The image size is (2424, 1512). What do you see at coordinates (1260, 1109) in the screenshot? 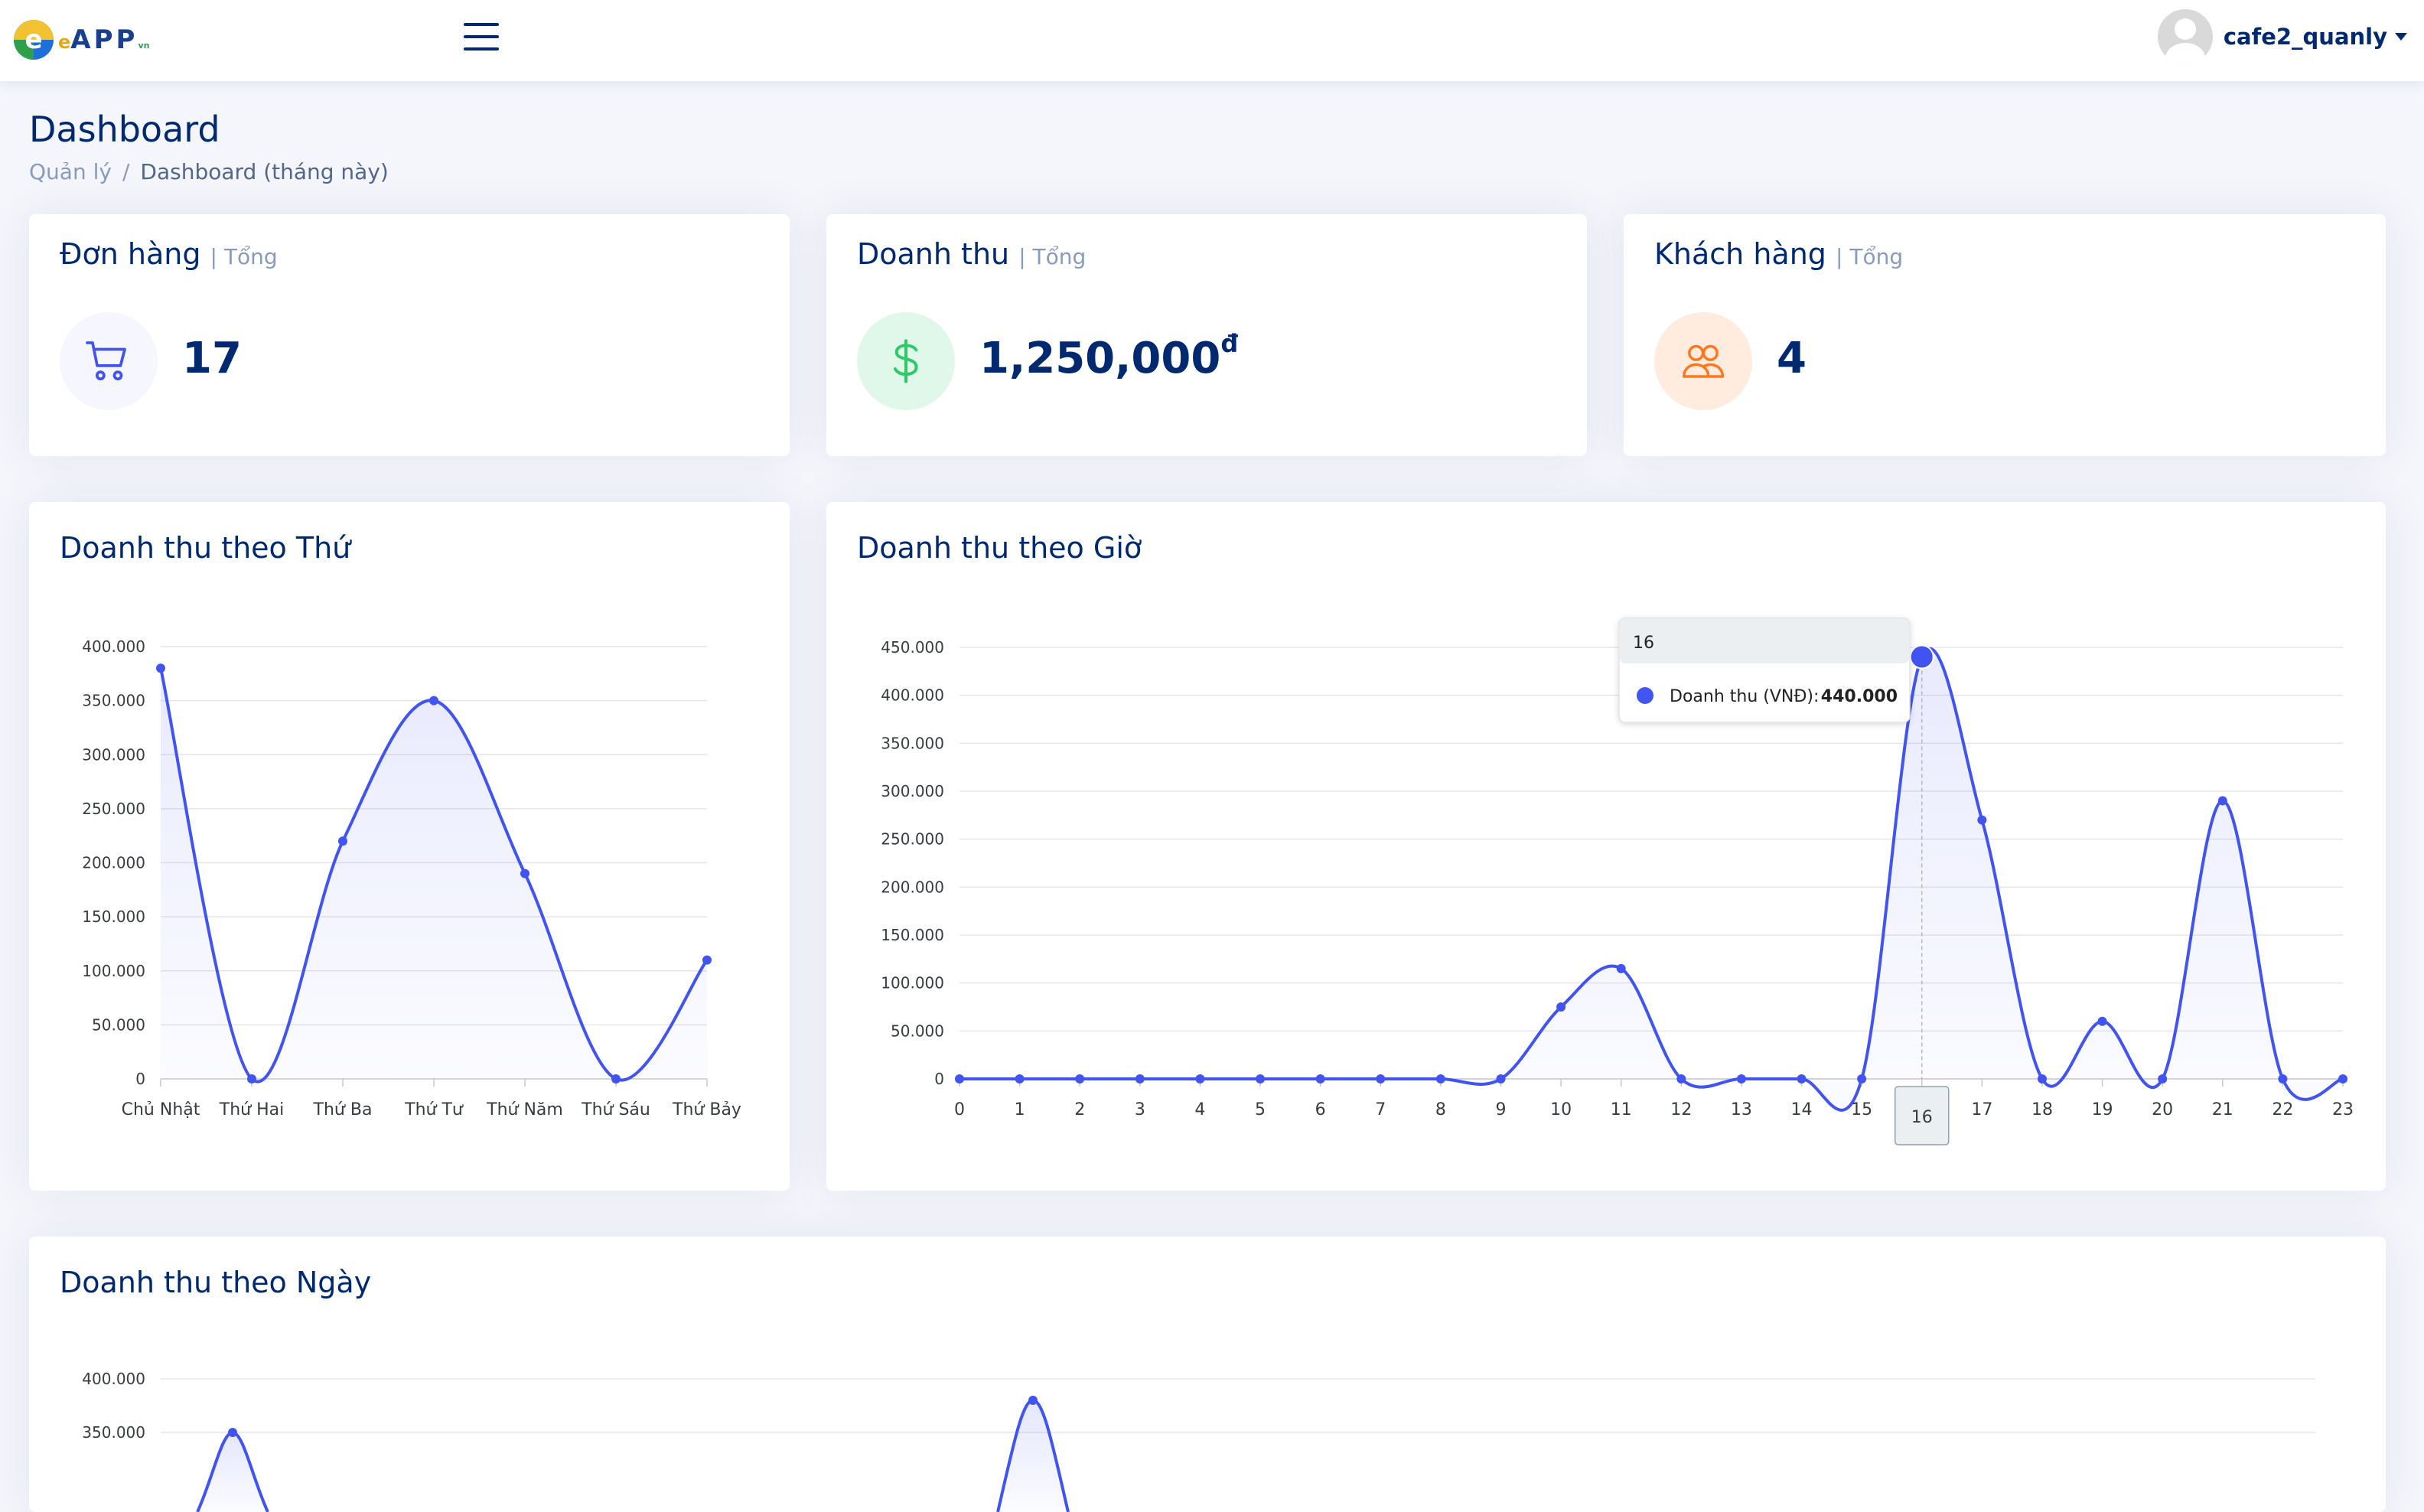
I see `hourly-xtick-label: 5` at bounding box center [1260, 1109].